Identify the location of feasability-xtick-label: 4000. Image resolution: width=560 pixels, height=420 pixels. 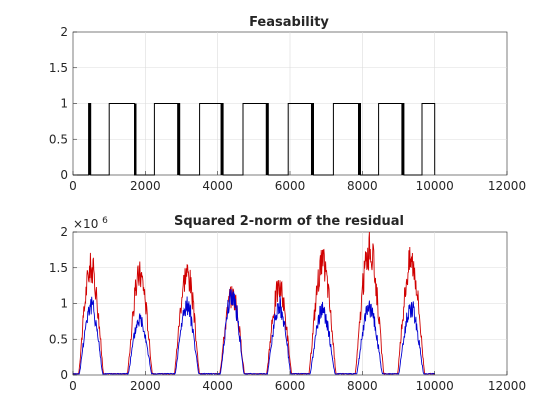
(217, 186).